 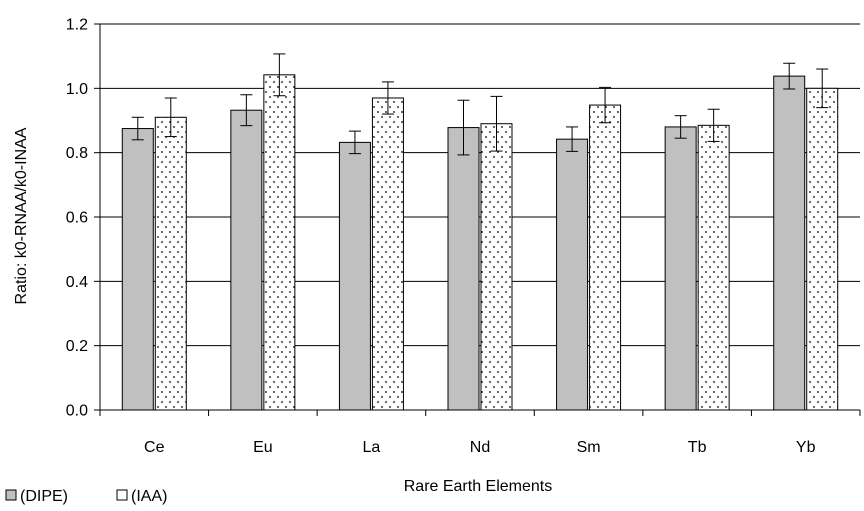 I want to click on legend: (DIPE) (IAA), so click(x=86, y=496).